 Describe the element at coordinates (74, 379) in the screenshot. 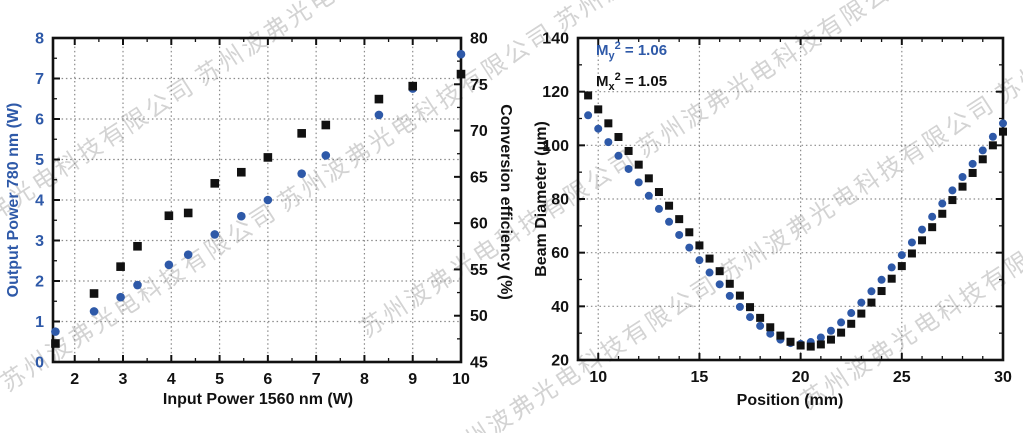

I see `x-tick-label: 2` at that location.